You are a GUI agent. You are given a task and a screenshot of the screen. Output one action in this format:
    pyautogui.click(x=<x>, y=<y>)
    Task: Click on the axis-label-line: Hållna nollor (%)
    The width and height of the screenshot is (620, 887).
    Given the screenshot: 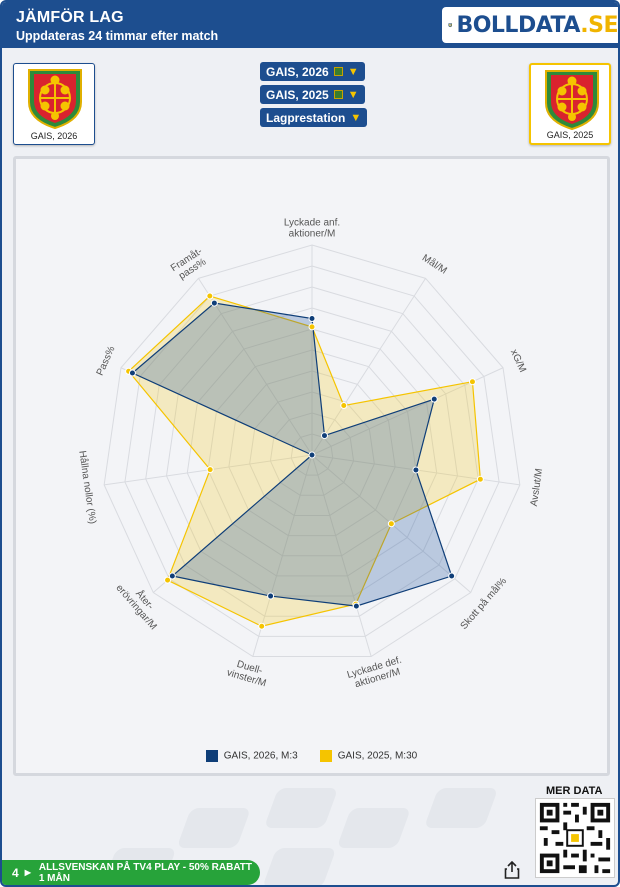 What is the action you would take?
    pyautogui.click(x=87, y=487)
    